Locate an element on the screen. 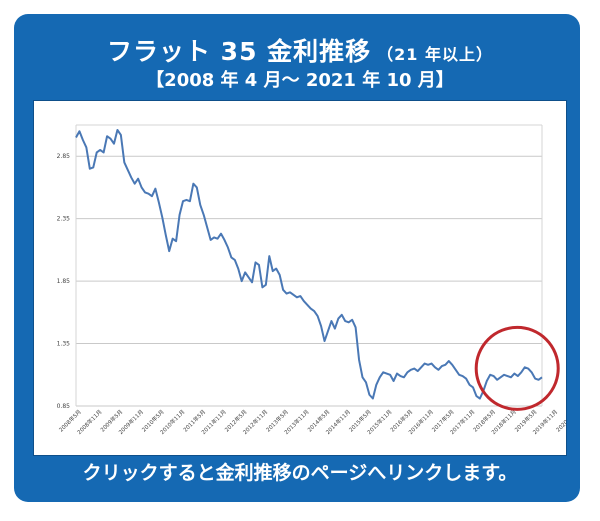 The height and width of the screenshot is (521, 600). highlight-circle is located at coordinates (517, 368).